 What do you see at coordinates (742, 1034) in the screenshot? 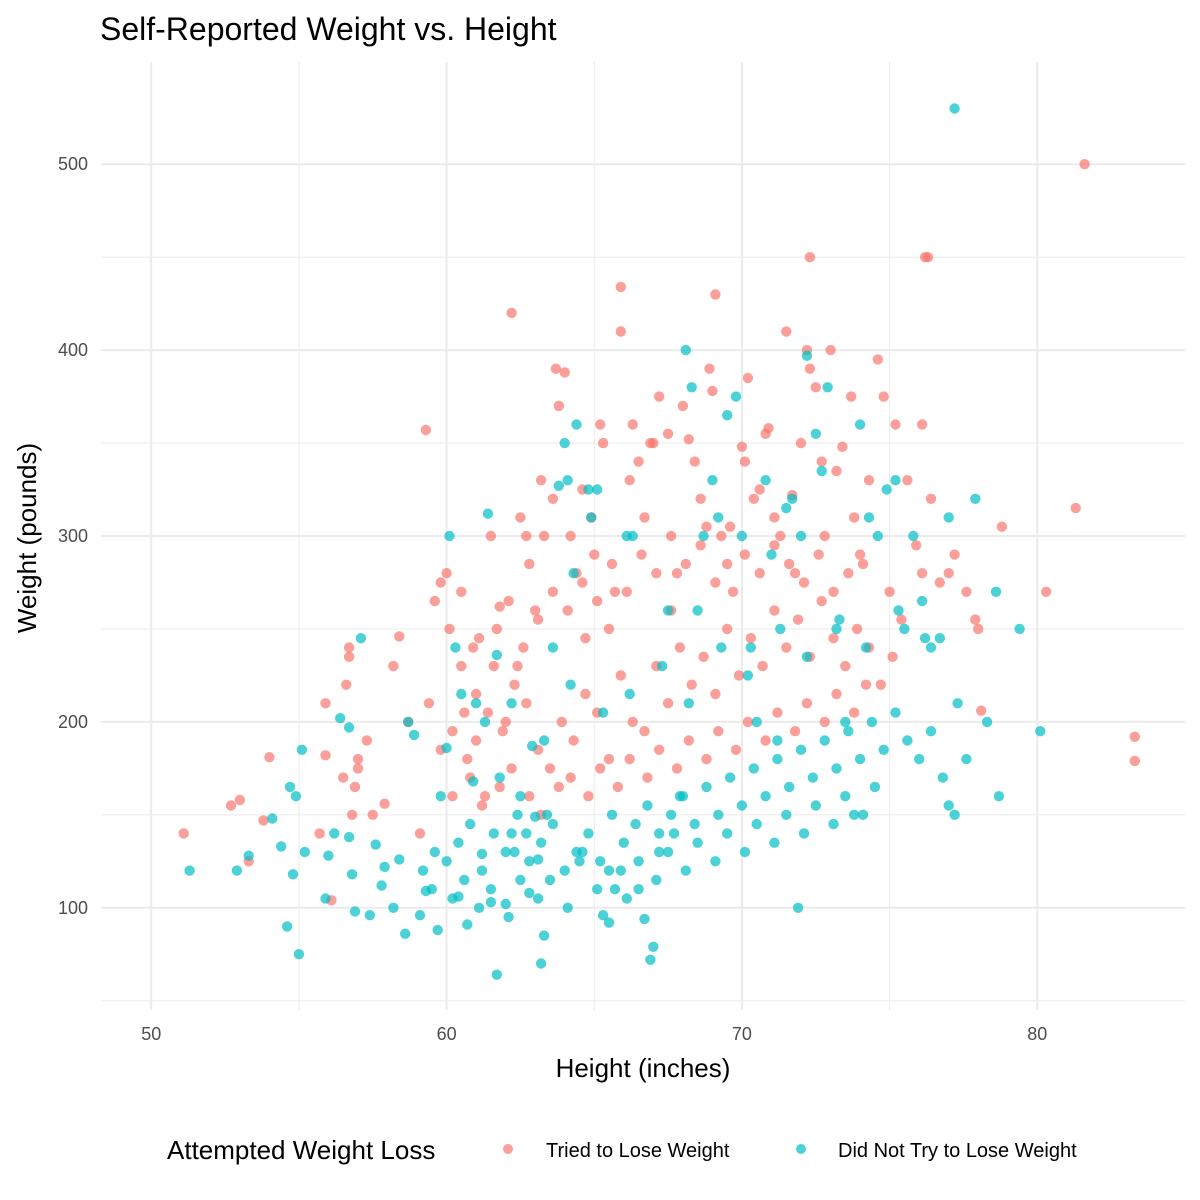
I see `x-tick-label: 70` at bounding box center [742, 1034].